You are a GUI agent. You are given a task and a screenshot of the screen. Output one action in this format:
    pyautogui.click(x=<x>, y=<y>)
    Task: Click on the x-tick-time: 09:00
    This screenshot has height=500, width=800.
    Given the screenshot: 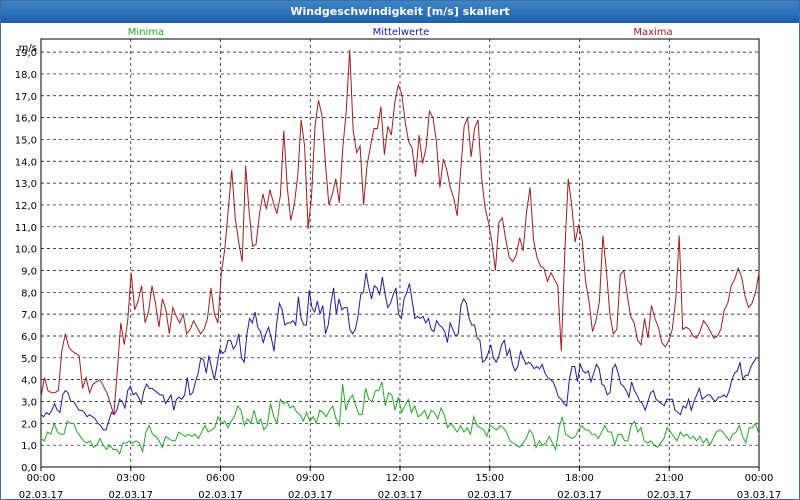 What is the action you would take?
    pyautogui.click(x=310, y=478)
    